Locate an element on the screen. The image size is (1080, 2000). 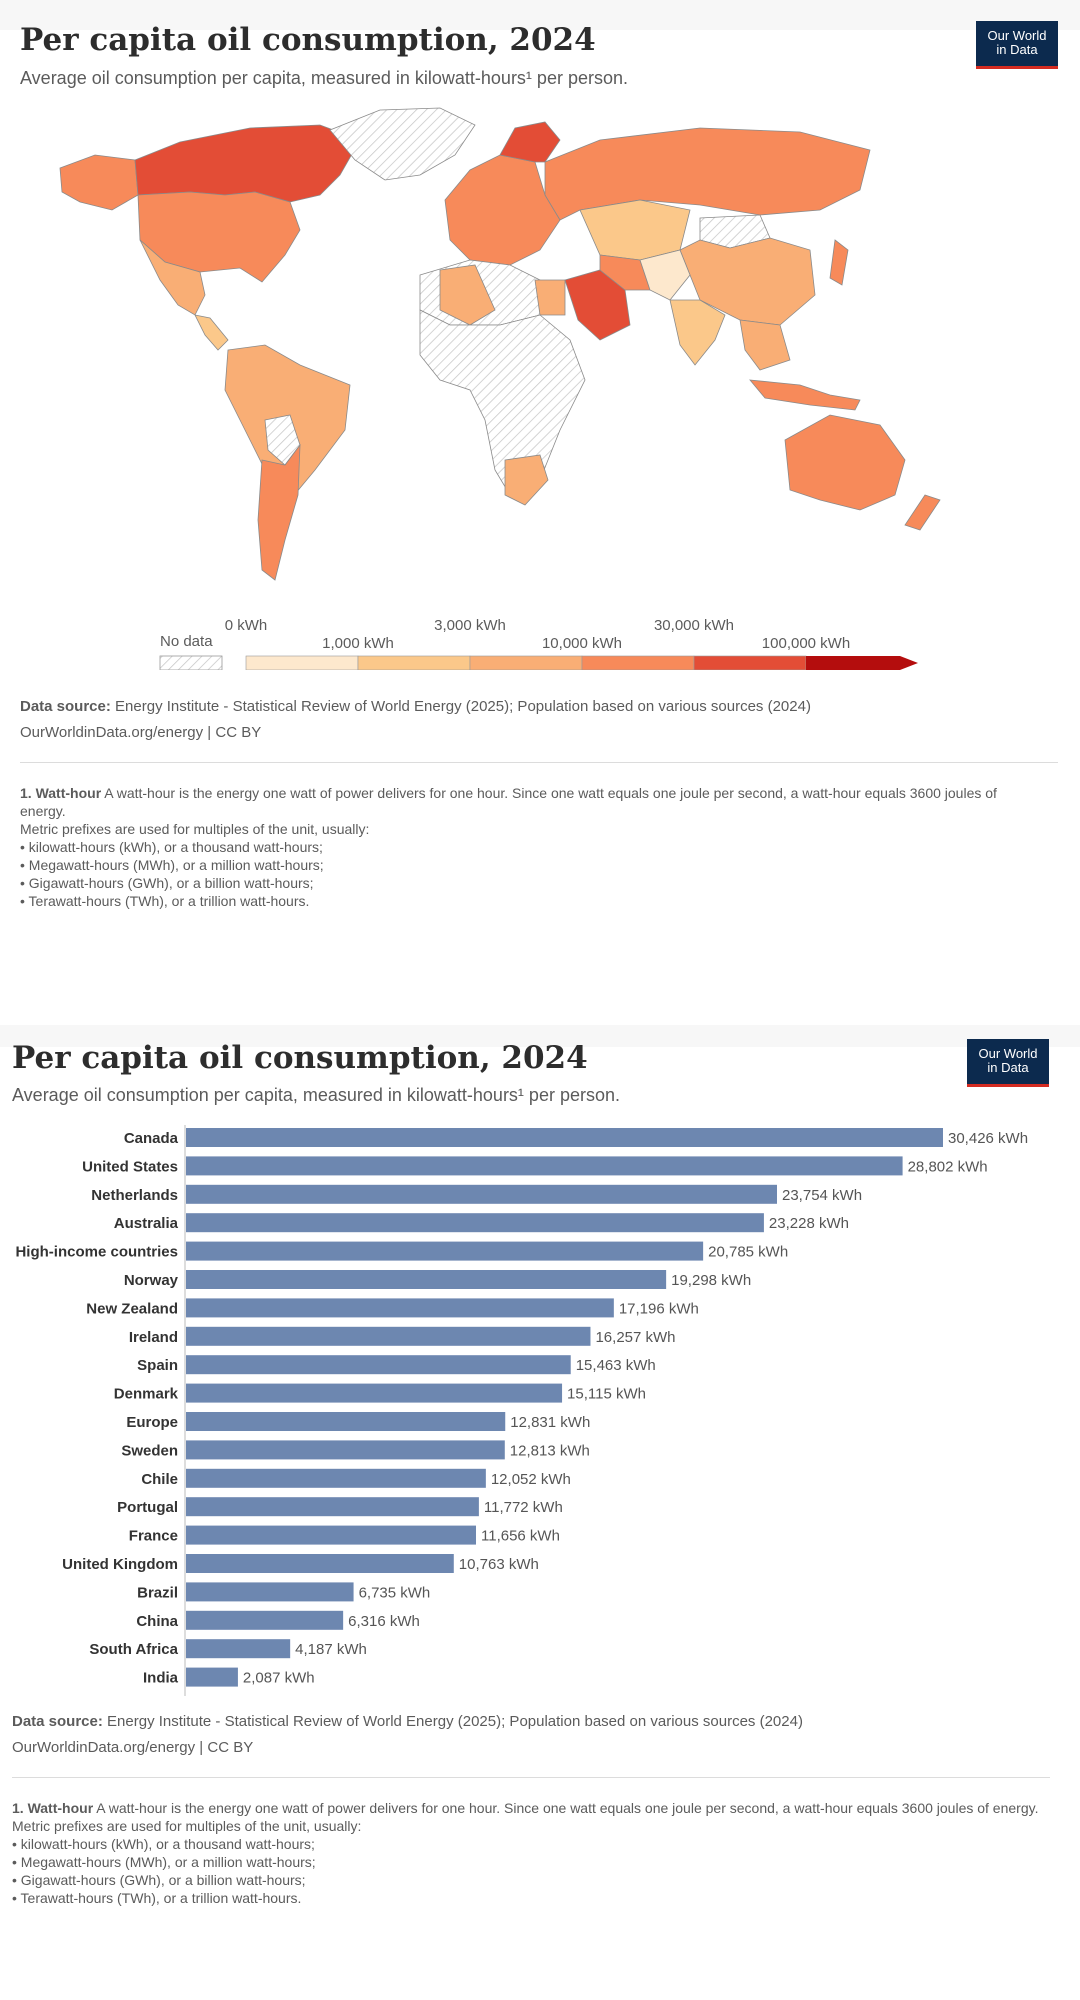
map-region-europe is located at coordinates (502, 210).